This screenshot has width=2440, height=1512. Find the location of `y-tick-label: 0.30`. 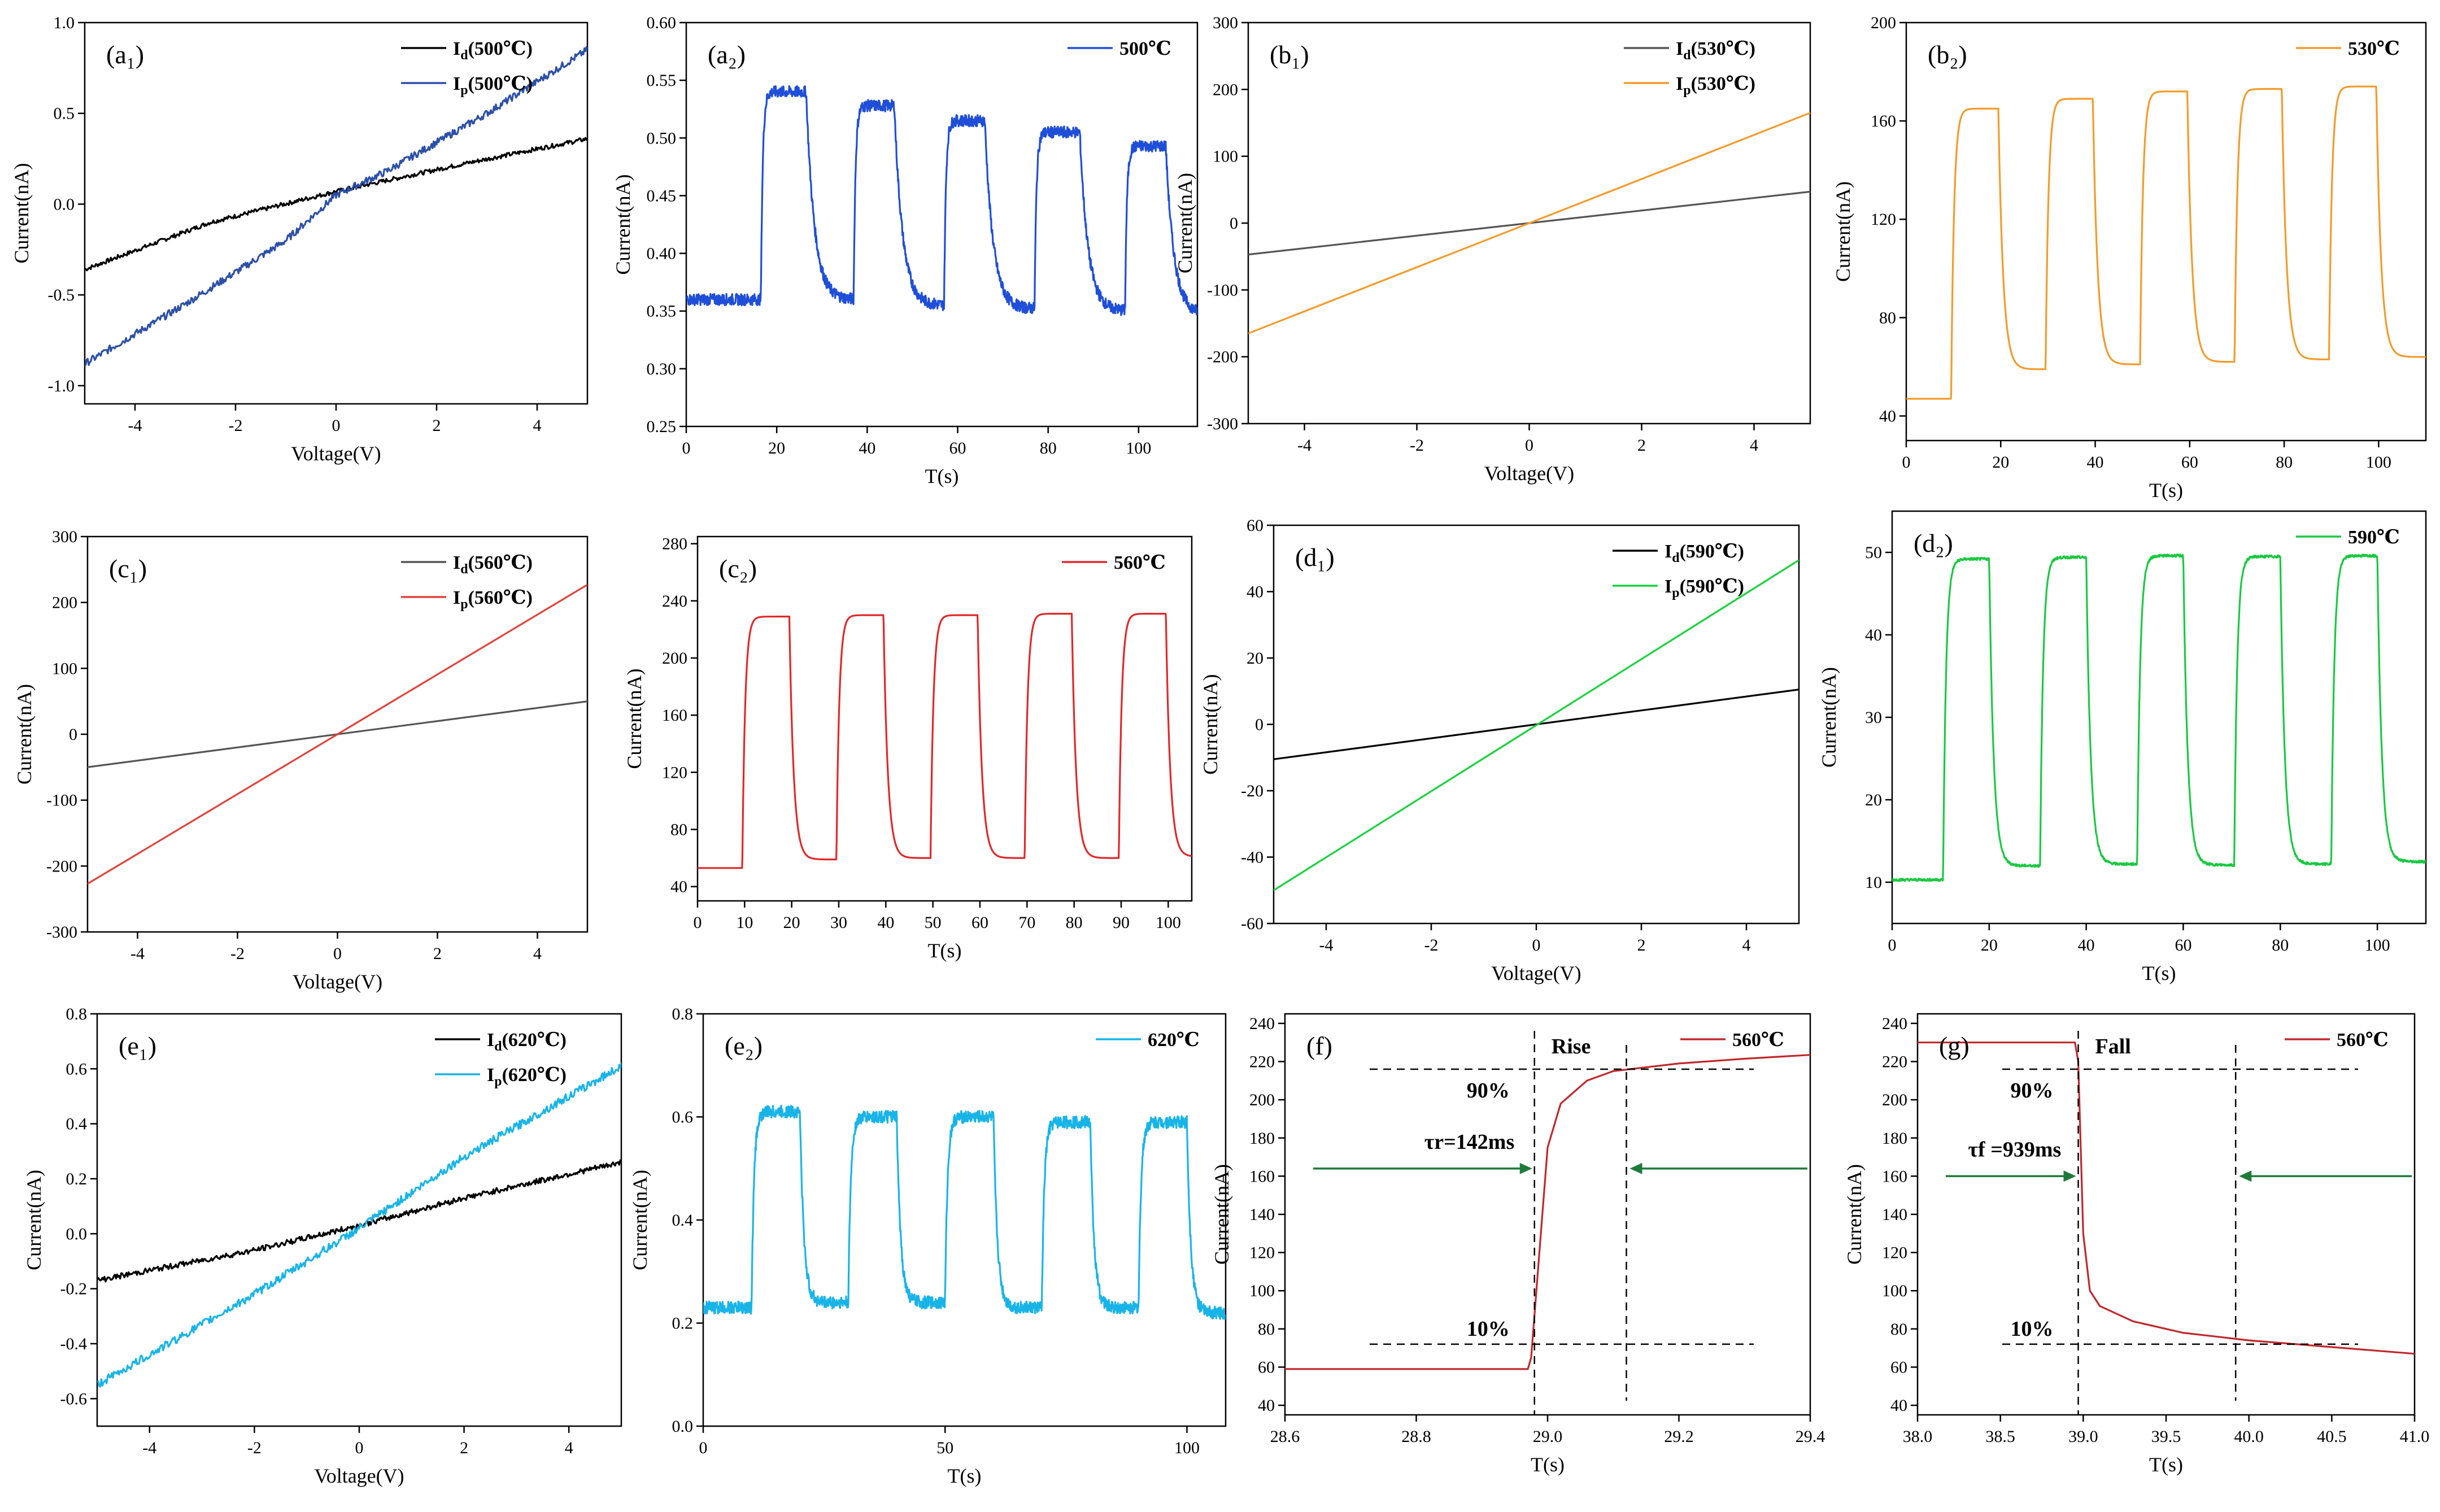

y-tick-label: 0.30 is located at coordinates (662, 369).